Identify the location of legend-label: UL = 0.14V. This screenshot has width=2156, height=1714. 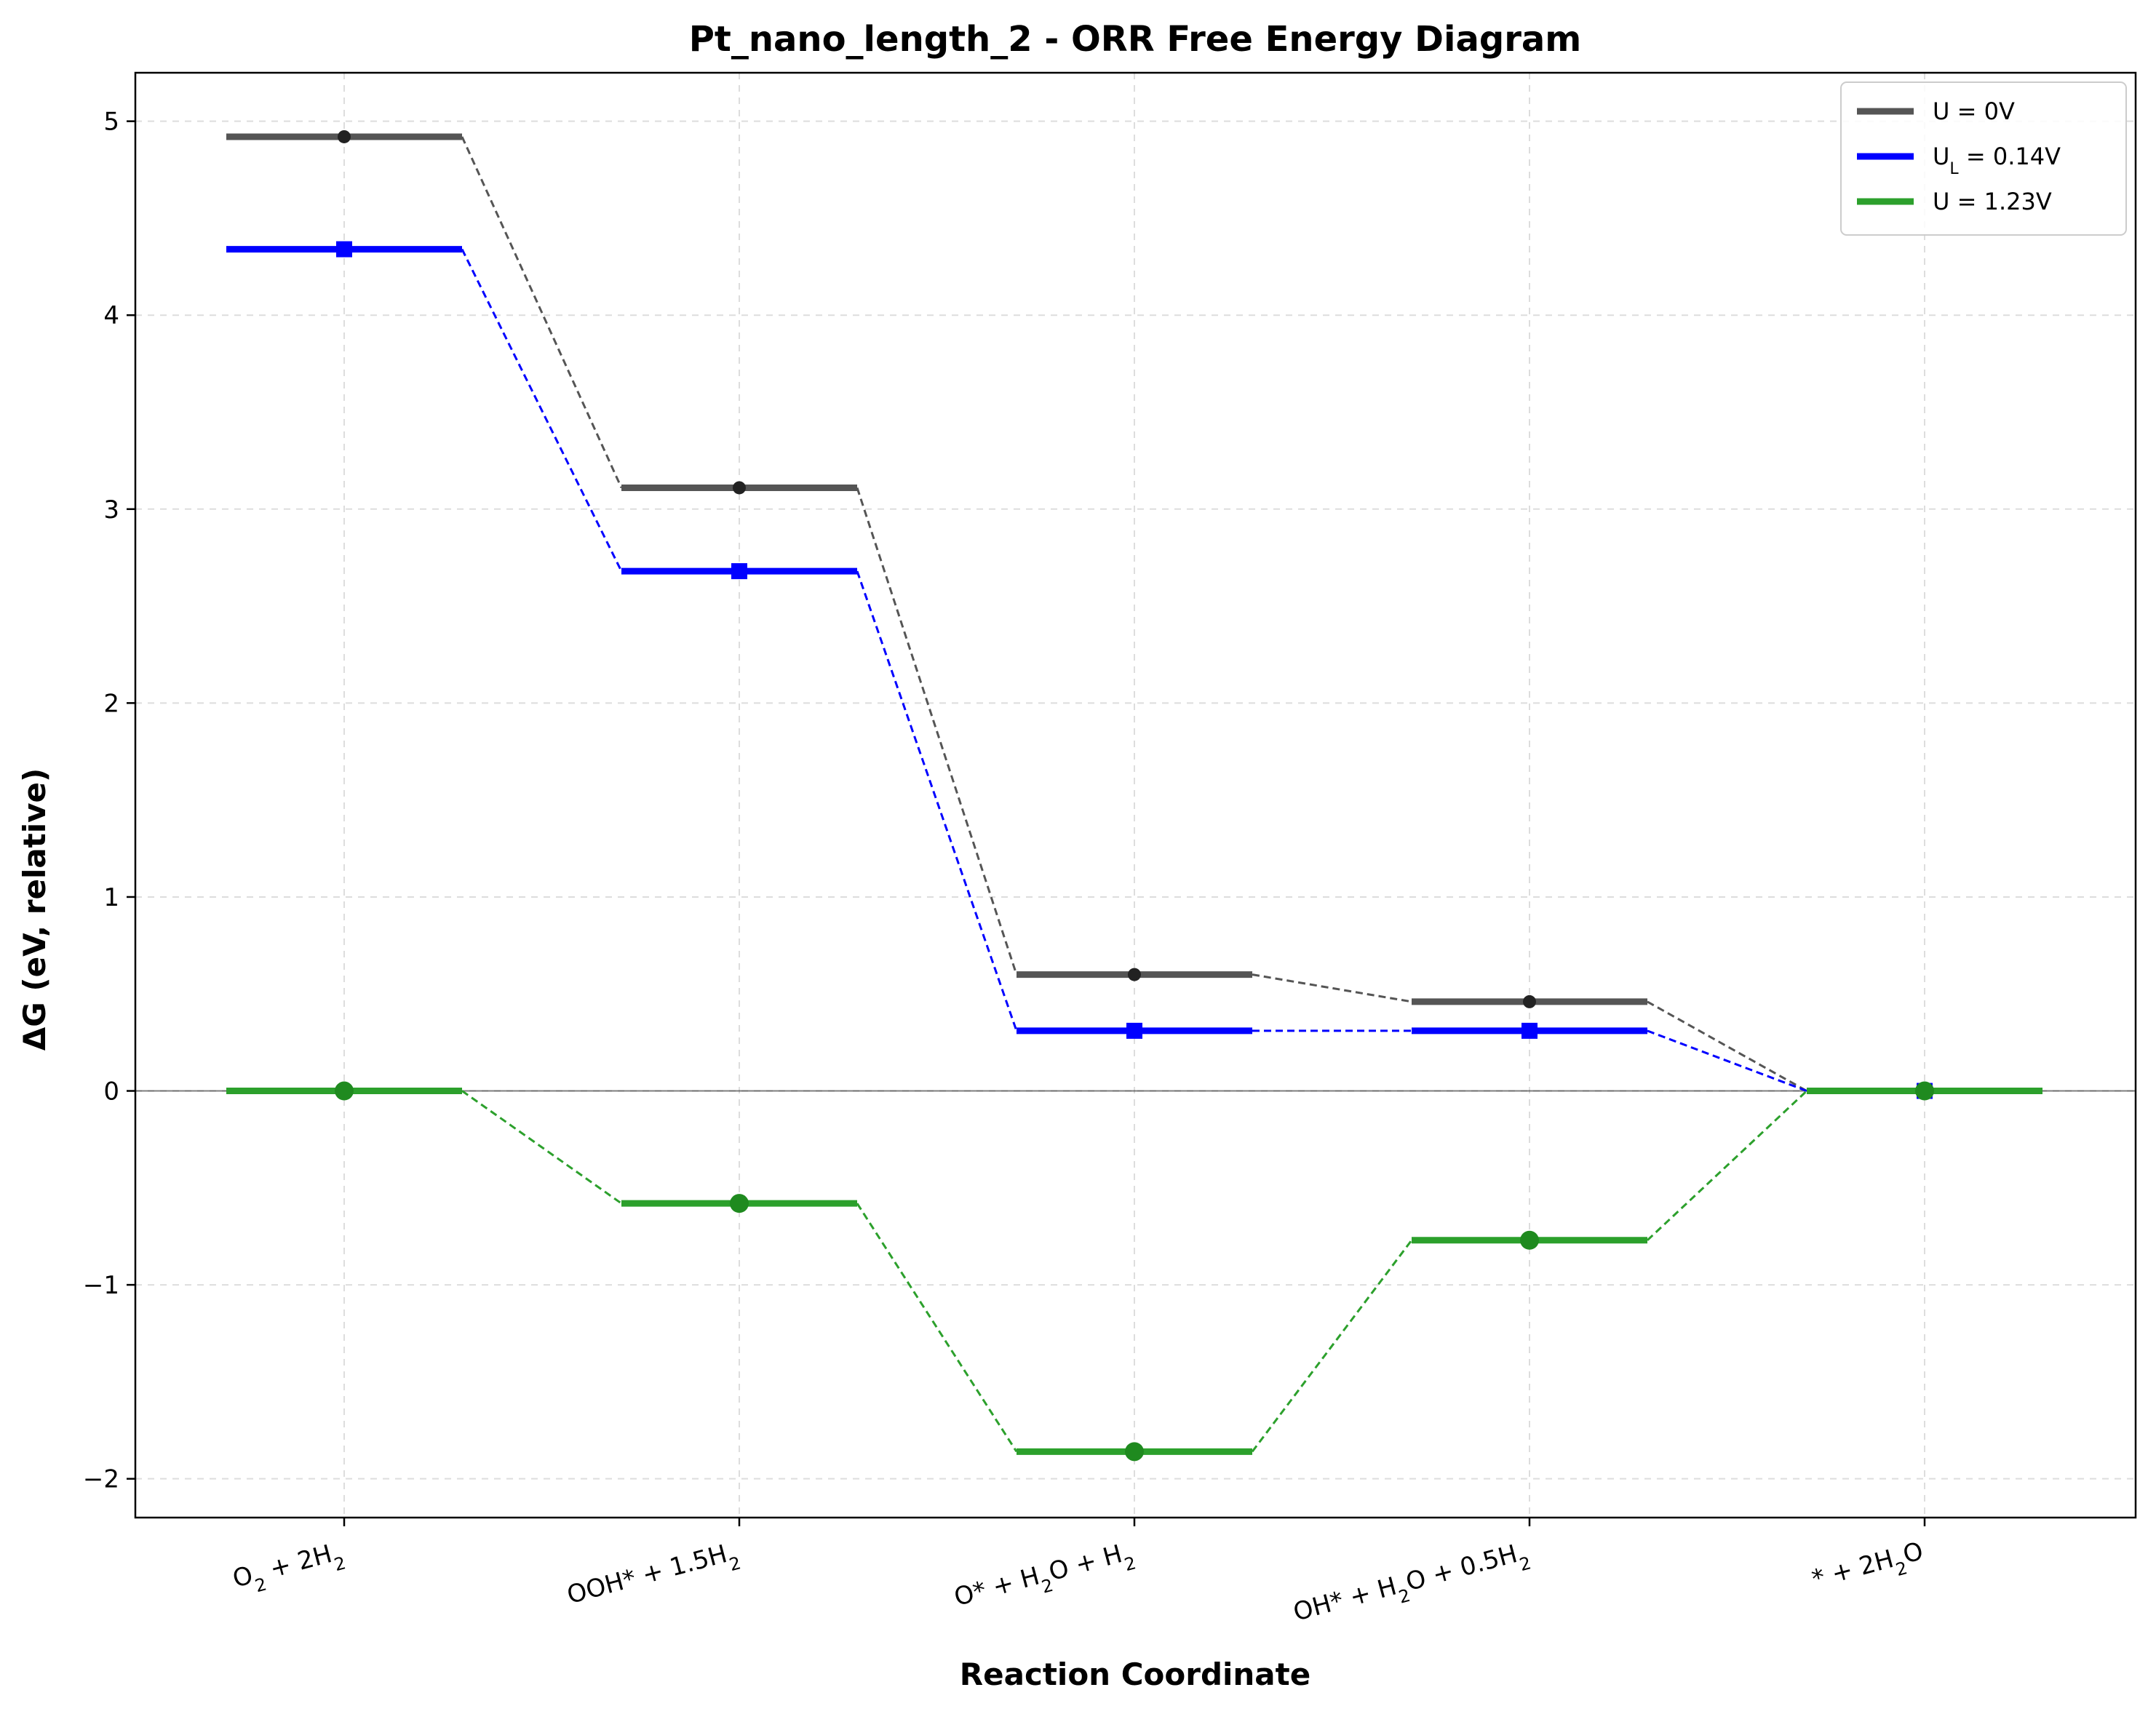
(1997, 160).